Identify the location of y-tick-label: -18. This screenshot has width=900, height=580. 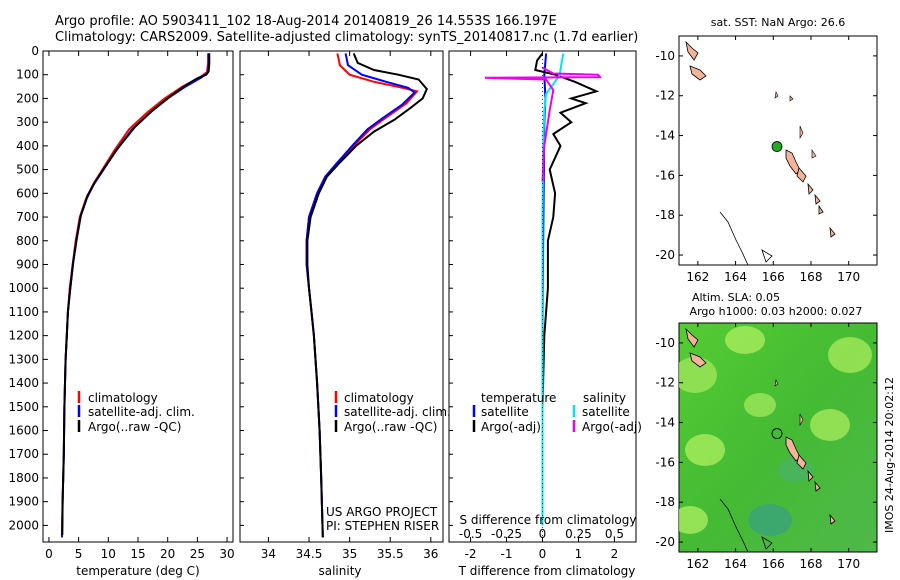
(665, 215).